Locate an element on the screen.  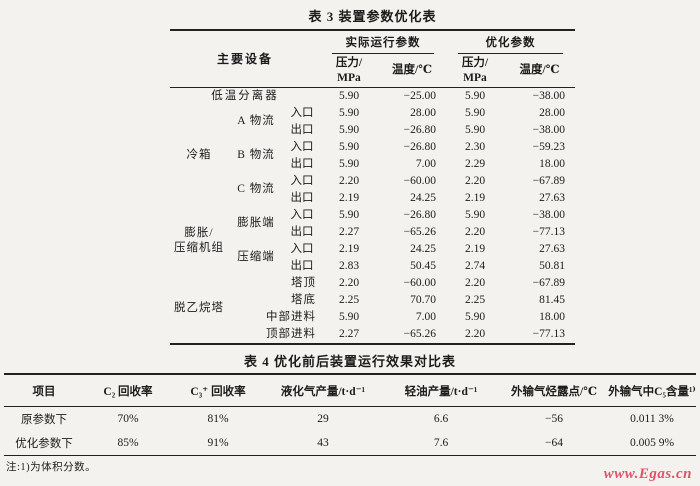
stream-cell: A 物流 is located at coordinates (256, 121).